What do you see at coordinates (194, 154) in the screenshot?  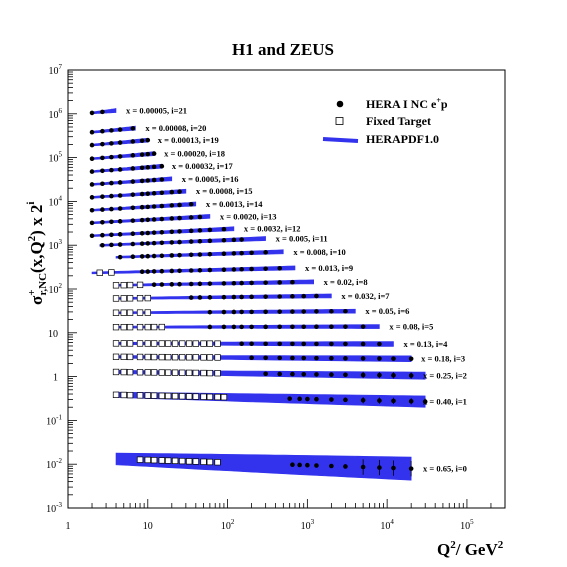 I see `bin-label: x = 0.00020, i=18` at bounding box center [194, 154].